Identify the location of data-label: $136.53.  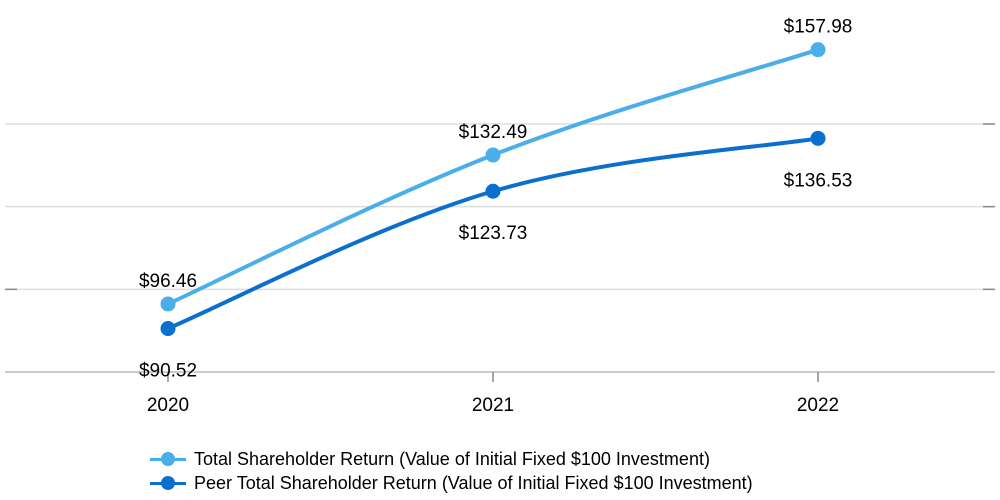
(818, 180).